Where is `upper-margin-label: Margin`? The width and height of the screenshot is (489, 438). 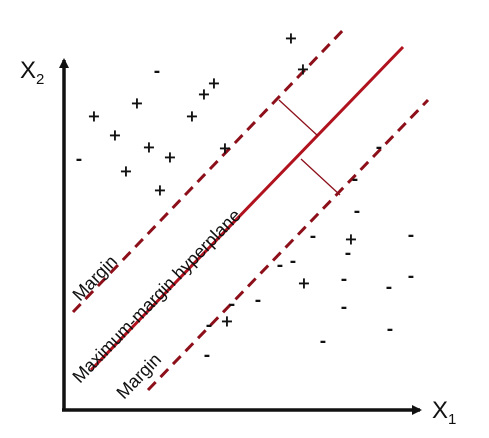 upper-margin-label: Margin is located at coordinates (94, 277).